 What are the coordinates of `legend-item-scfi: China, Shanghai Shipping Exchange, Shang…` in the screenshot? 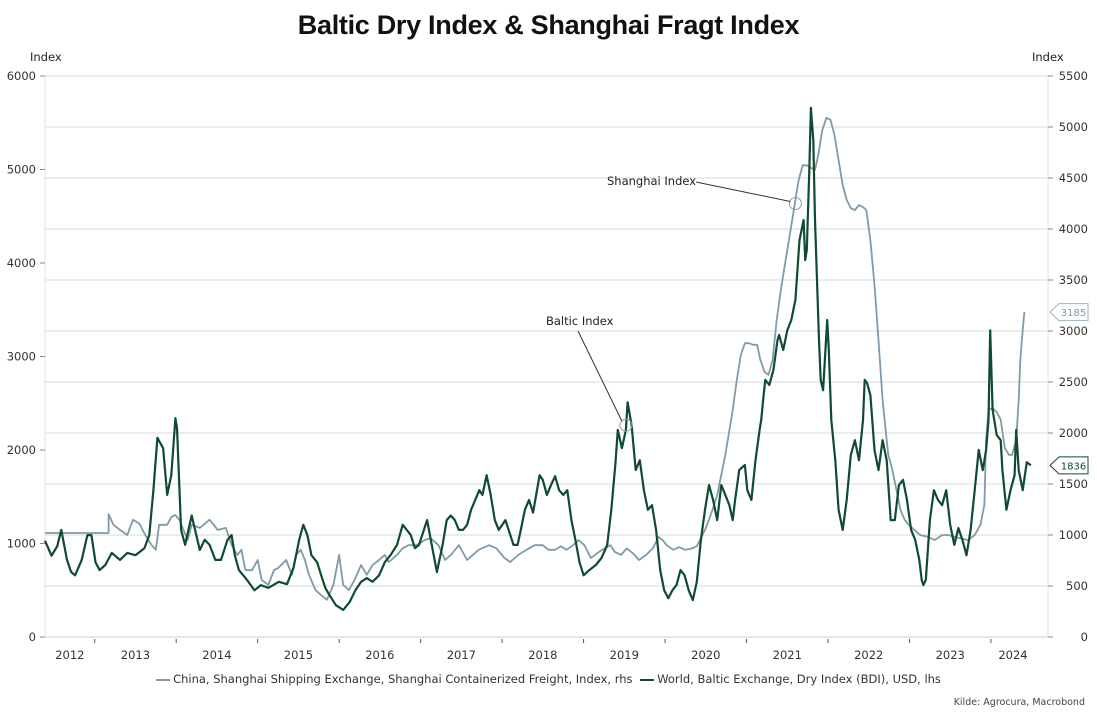 It's located at (394, 679).